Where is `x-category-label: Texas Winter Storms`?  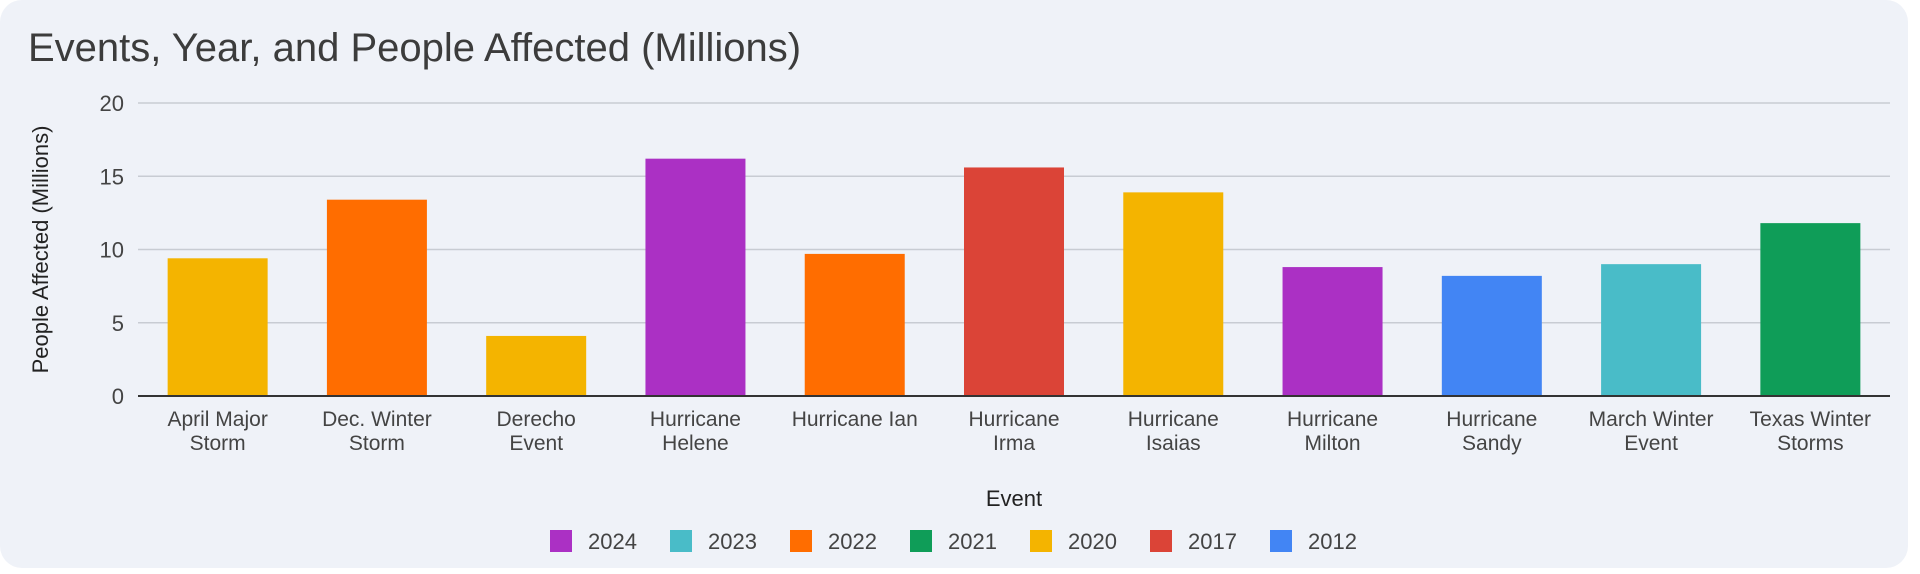 x-category-label: Texas Winter Storms is located at coordinates (1810, 431).